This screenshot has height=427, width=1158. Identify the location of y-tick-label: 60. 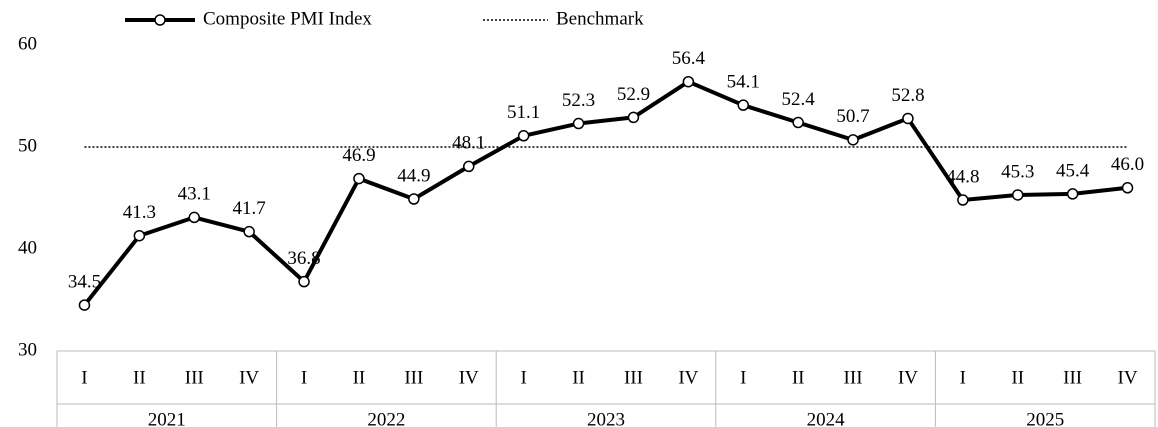
(27, 43).